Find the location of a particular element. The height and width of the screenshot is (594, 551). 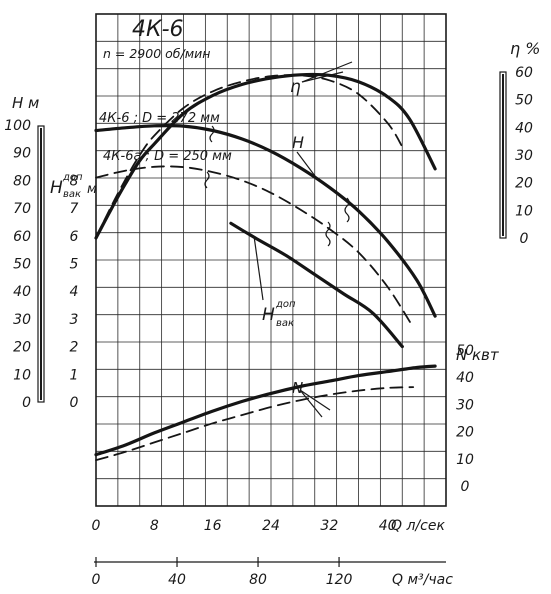

h-tick-label: 0 is located at coordinates (26, 403).